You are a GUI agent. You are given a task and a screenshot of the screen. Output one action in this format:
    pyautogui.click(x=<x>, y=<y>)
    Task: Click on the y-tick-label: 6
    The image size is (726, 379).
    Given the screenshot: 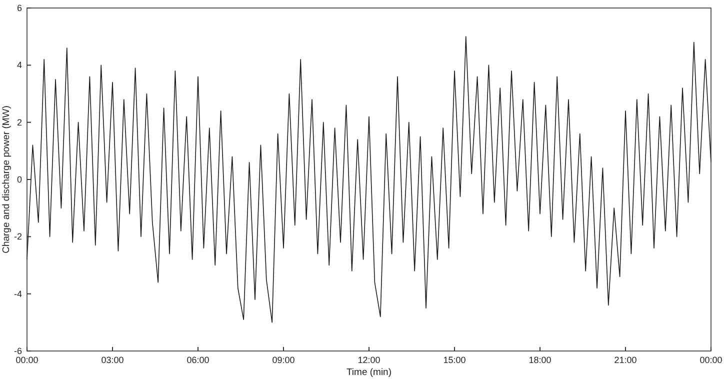 What is the action you would take?
    pyautogui.click(x=19, y=8)
    